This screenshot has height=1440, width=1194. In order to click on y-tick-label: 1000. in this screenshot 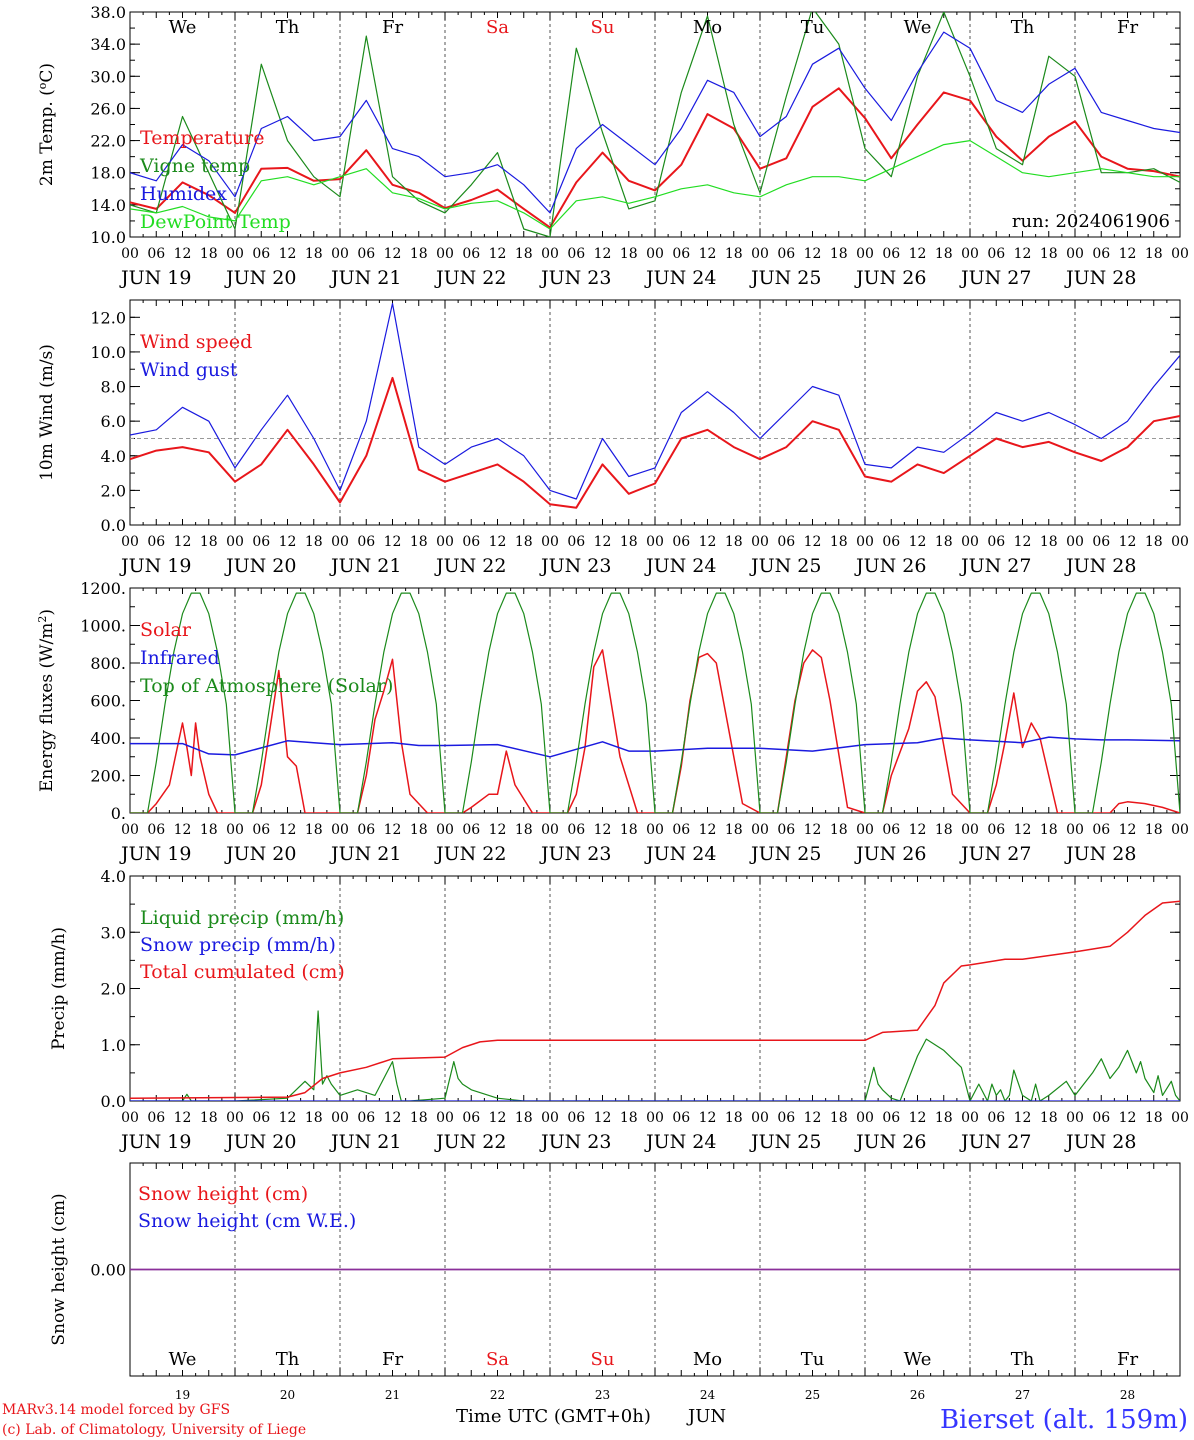, I will do `click(103, 626)`.